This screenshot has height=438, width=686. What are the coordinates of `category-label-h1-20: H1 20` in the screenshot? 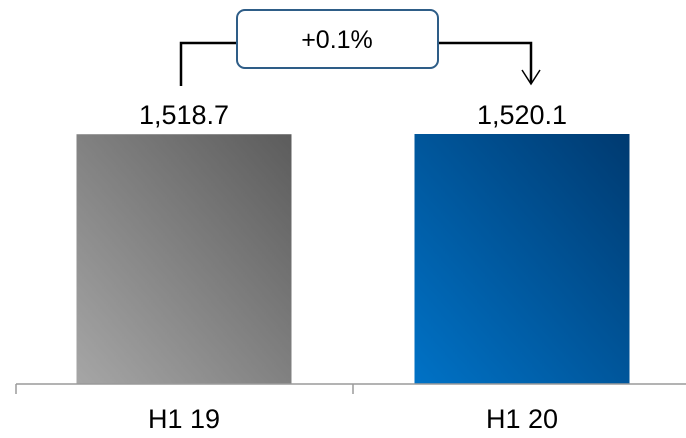 It's located at (522, 419).